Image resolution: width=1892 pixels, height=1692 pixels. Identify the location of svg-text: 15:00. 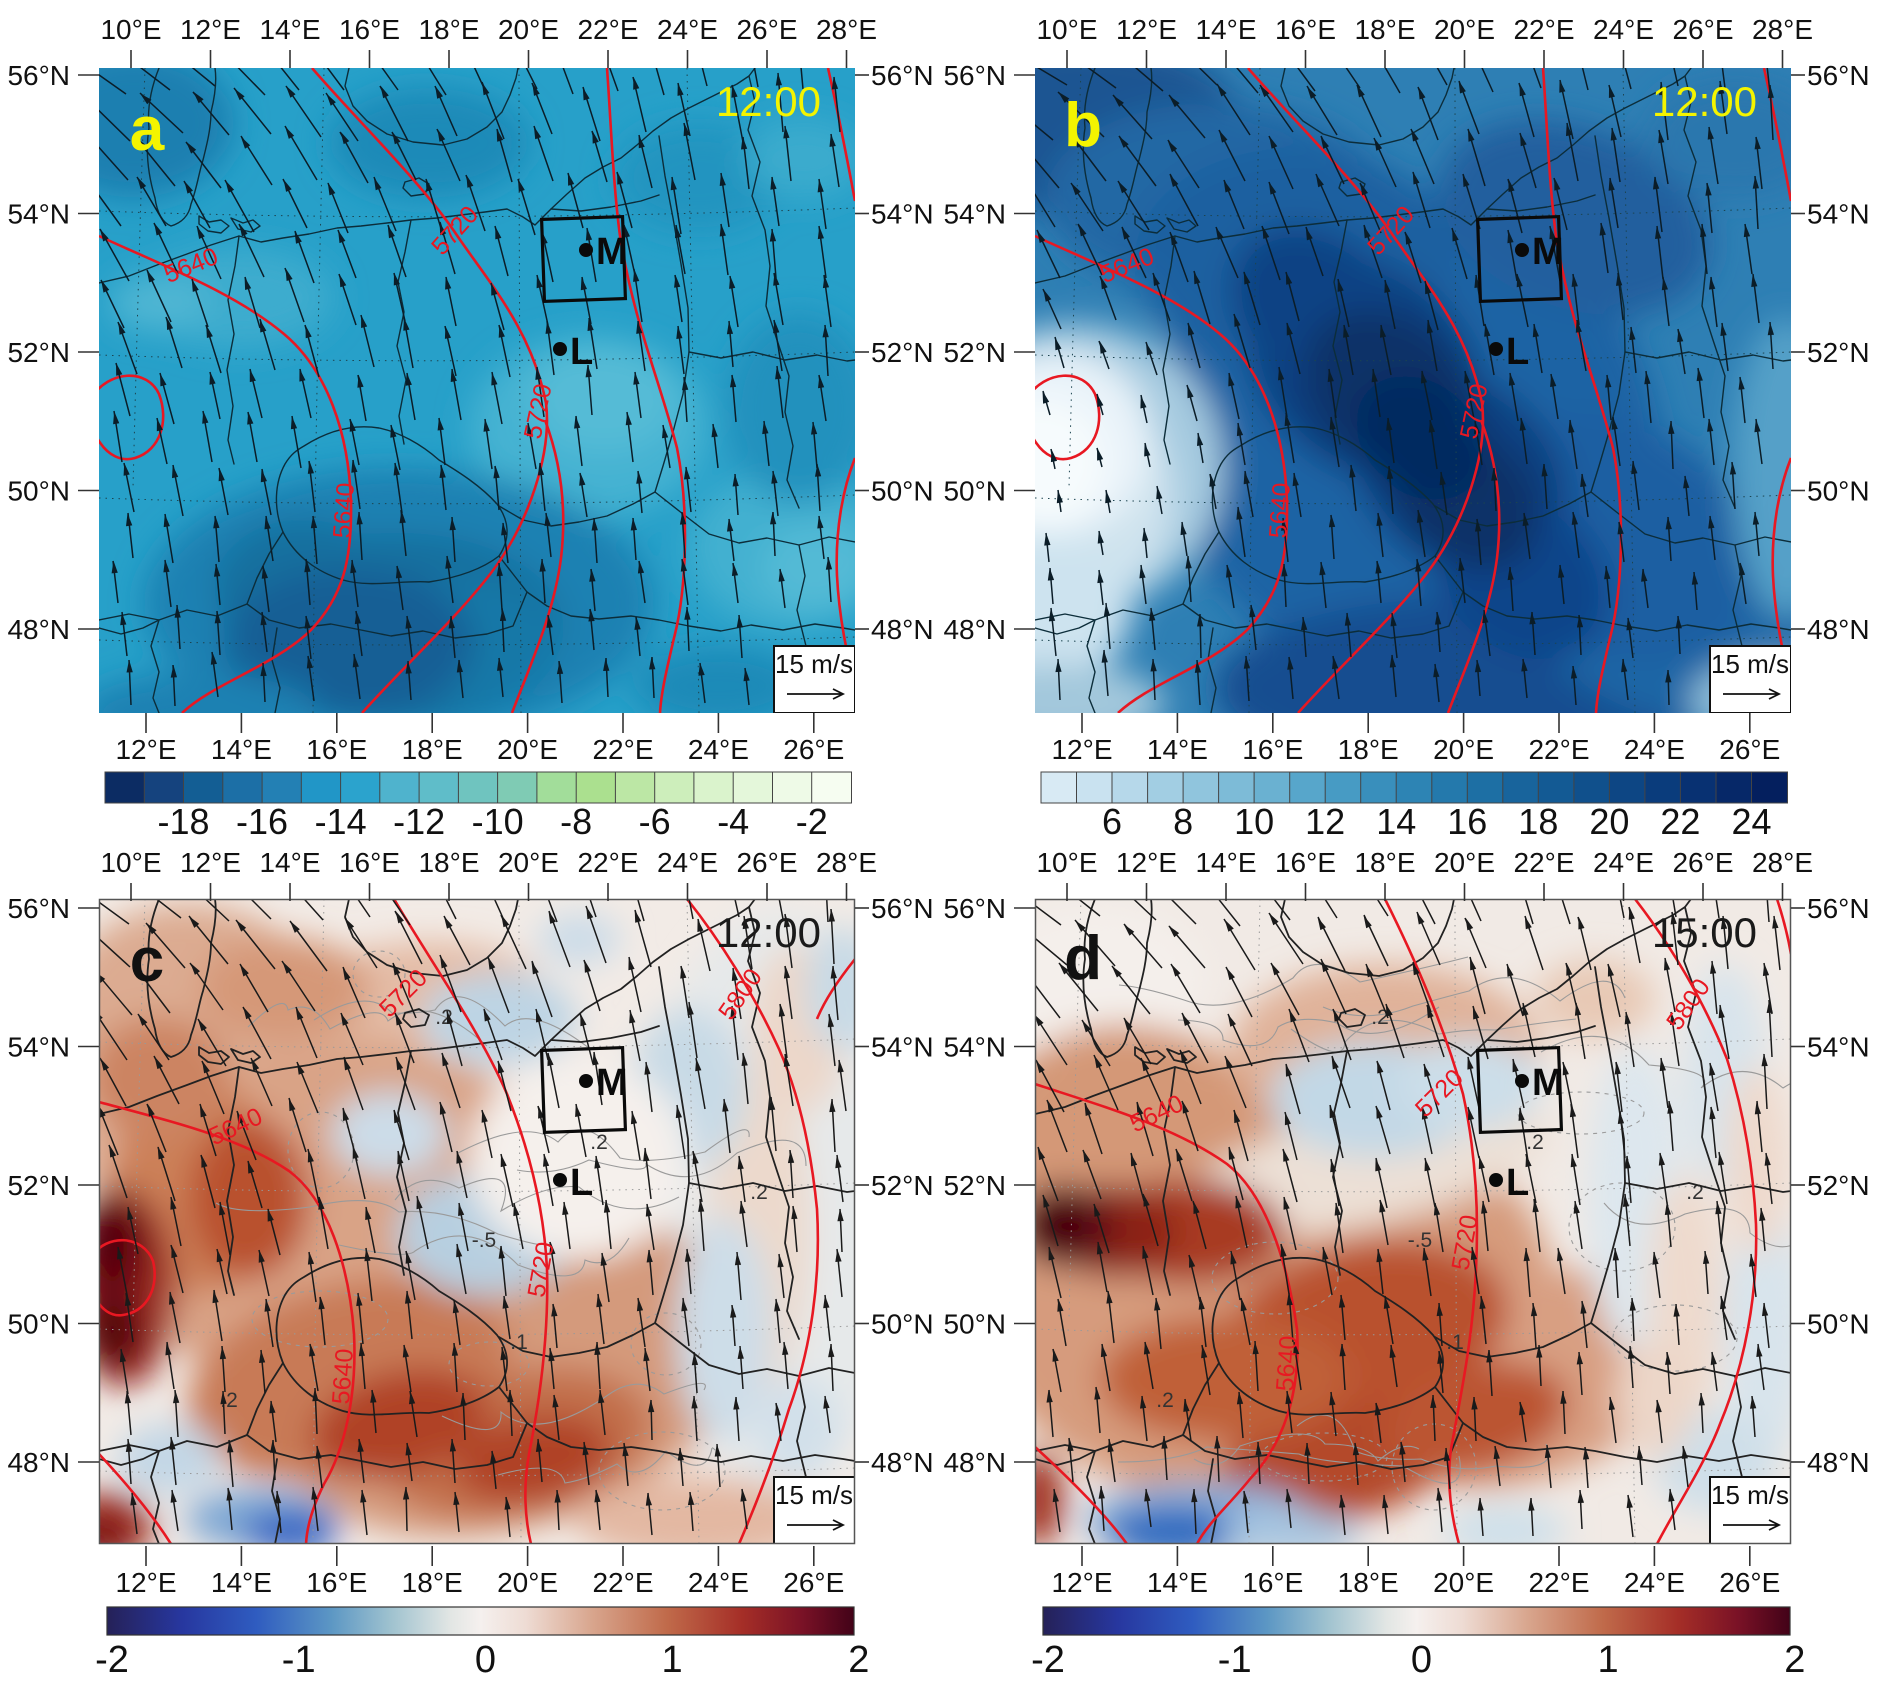
(1704, 932).